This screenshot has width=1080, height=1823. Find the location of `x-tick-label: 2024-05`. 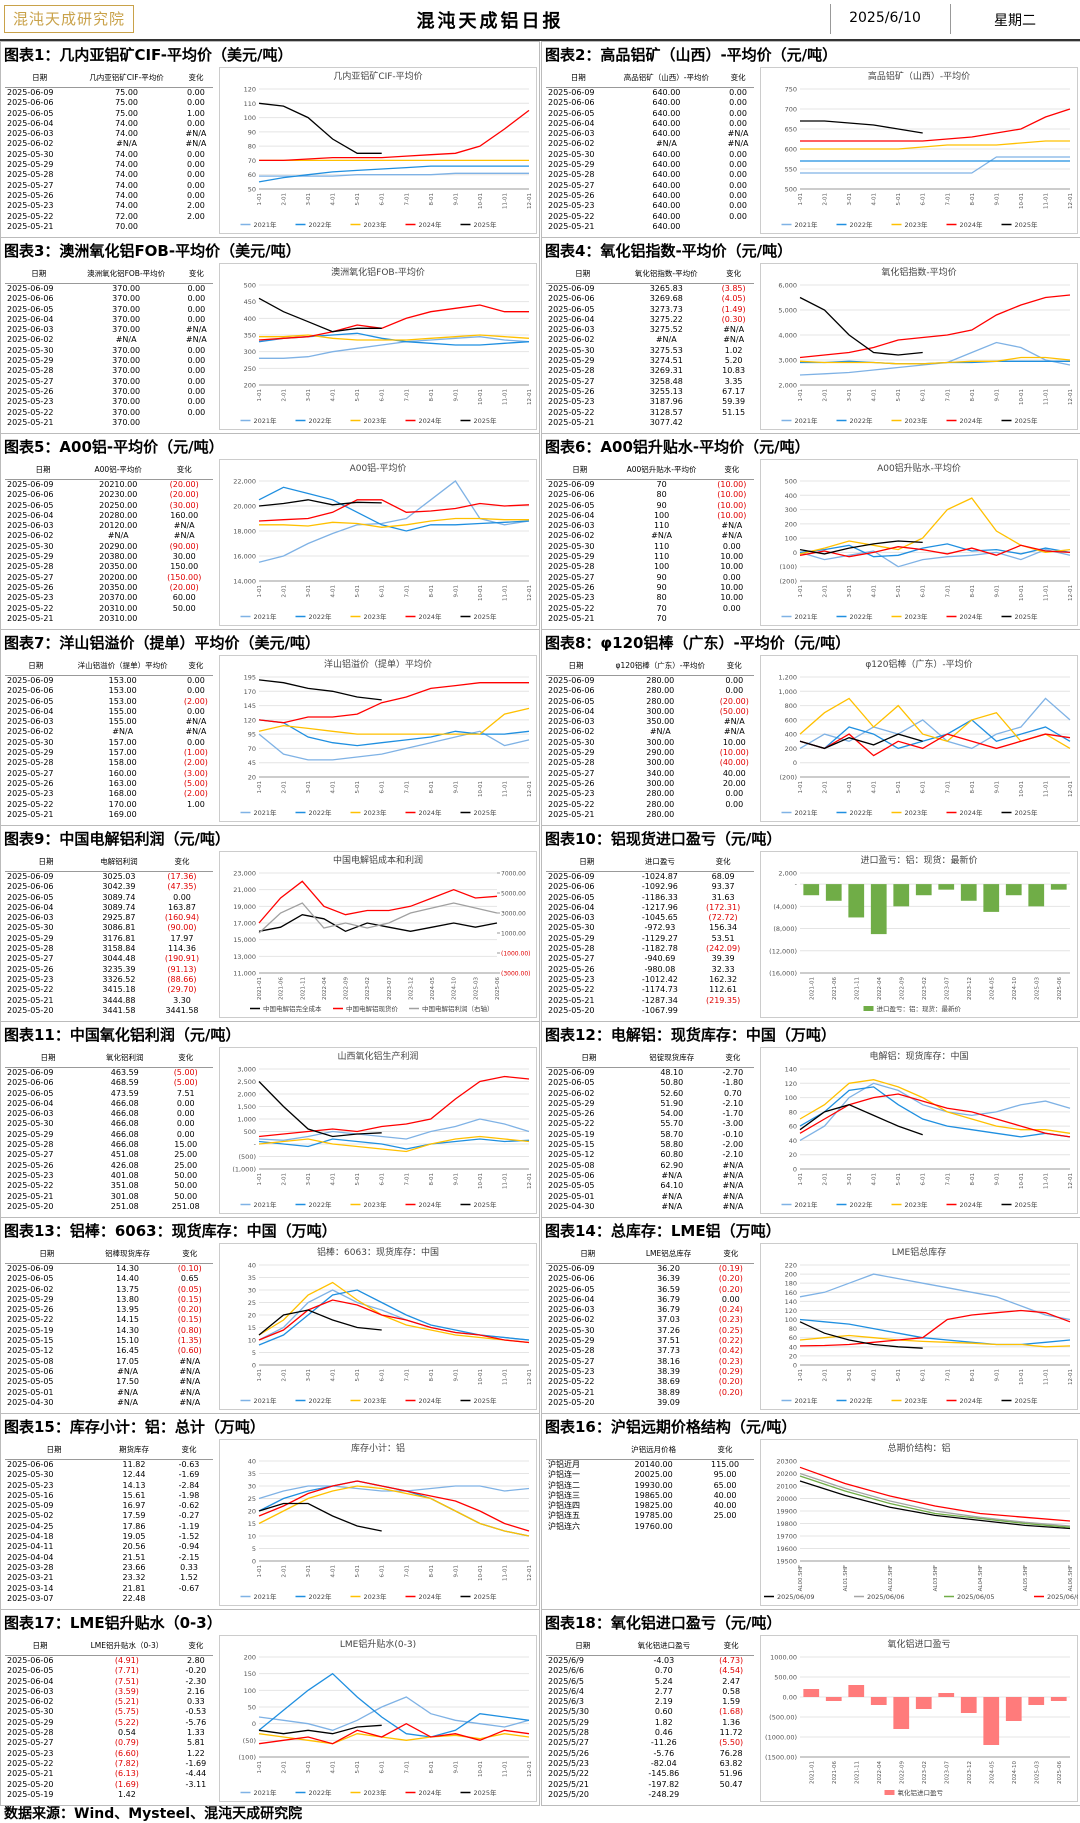

x-tick-label: 2024-05 is located at coordinates (433, 988).